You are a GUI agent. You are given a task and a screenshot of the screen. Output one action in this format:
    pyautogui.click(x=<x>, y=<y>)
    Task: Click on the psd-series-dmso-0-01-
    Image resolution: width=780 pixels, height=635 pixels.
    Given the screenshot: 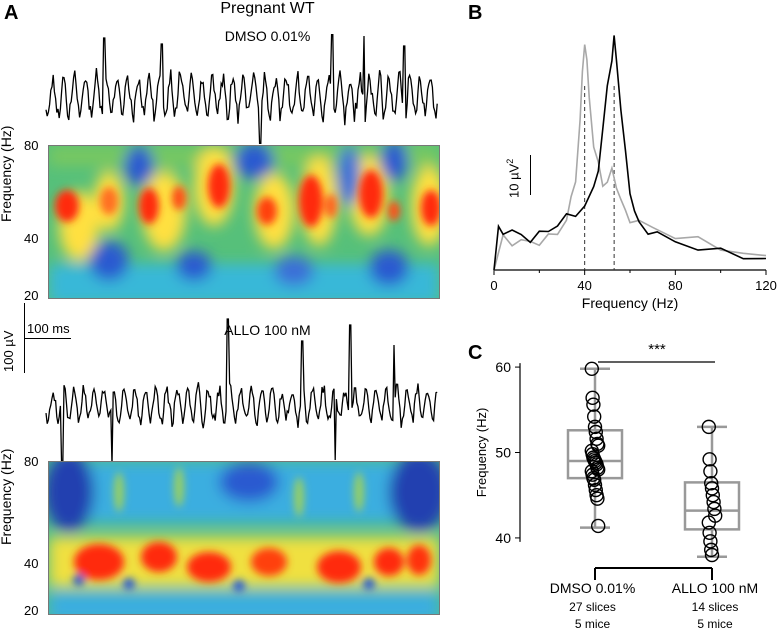 What is the action you would take?
    pyautogui.click(x=630, y=153)
    